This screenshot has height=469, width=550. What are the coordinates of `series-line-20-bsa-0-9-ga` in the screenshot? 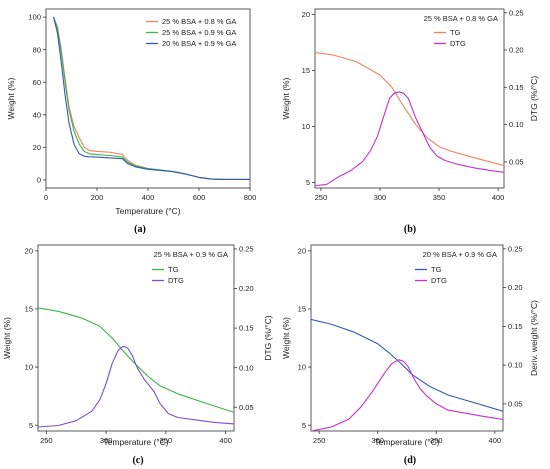 It's located at (151, 98).